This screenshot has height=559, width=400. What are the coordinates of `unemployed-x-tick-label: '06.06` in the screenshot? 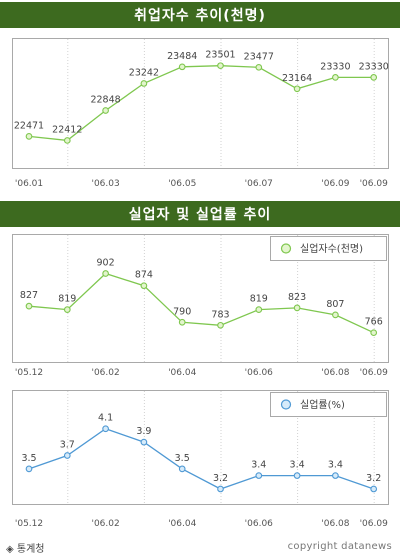 It's located at (259, 373).